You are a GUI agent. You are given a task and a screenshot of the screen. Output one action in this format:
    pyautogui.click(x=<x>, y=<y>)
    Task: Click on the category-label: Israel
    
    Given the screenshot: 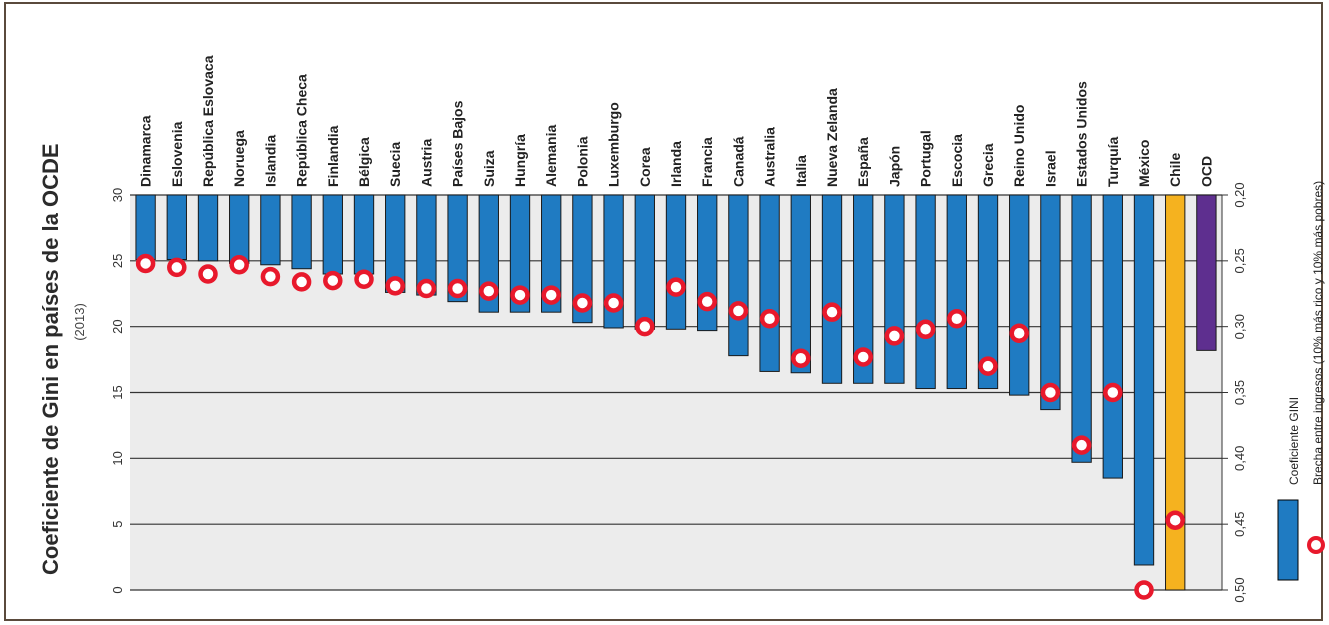 What is the action you would take?
    pyautogui.click(x=1050, y=168)
    